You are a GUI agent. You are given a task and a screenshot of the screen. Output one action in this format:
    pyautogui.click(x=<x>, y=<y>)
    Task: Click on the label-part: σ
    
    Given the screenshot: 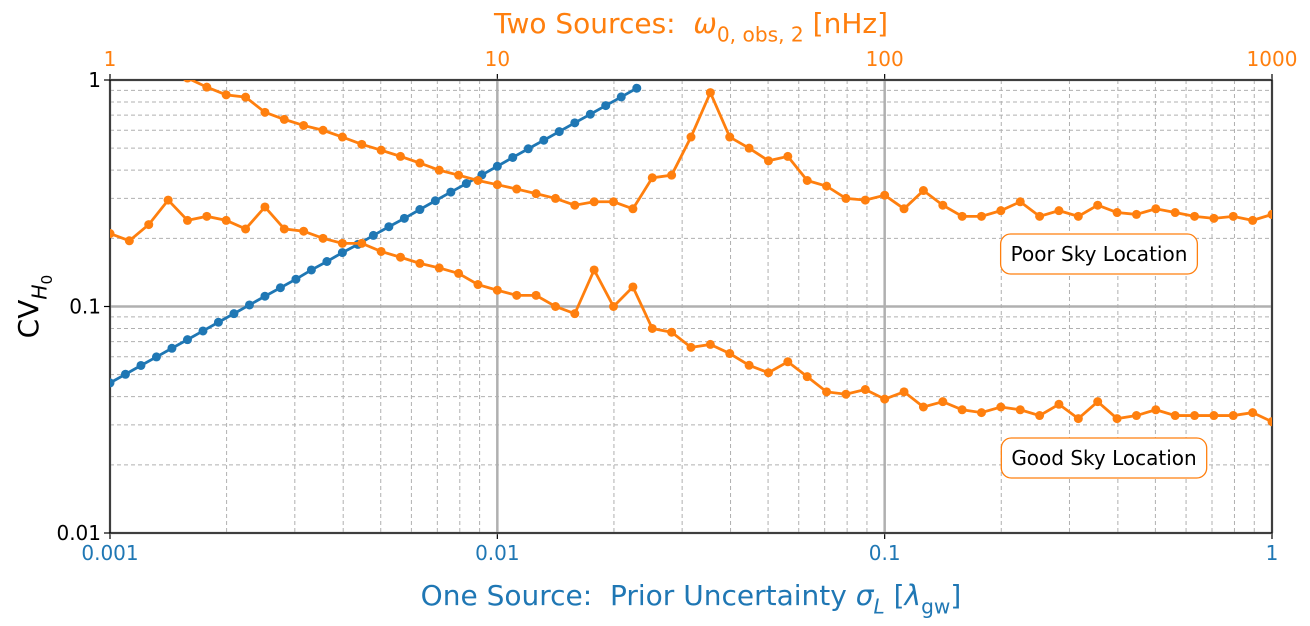 What is the action you would take?
    pyautogui.click(x=865, y=595)
    